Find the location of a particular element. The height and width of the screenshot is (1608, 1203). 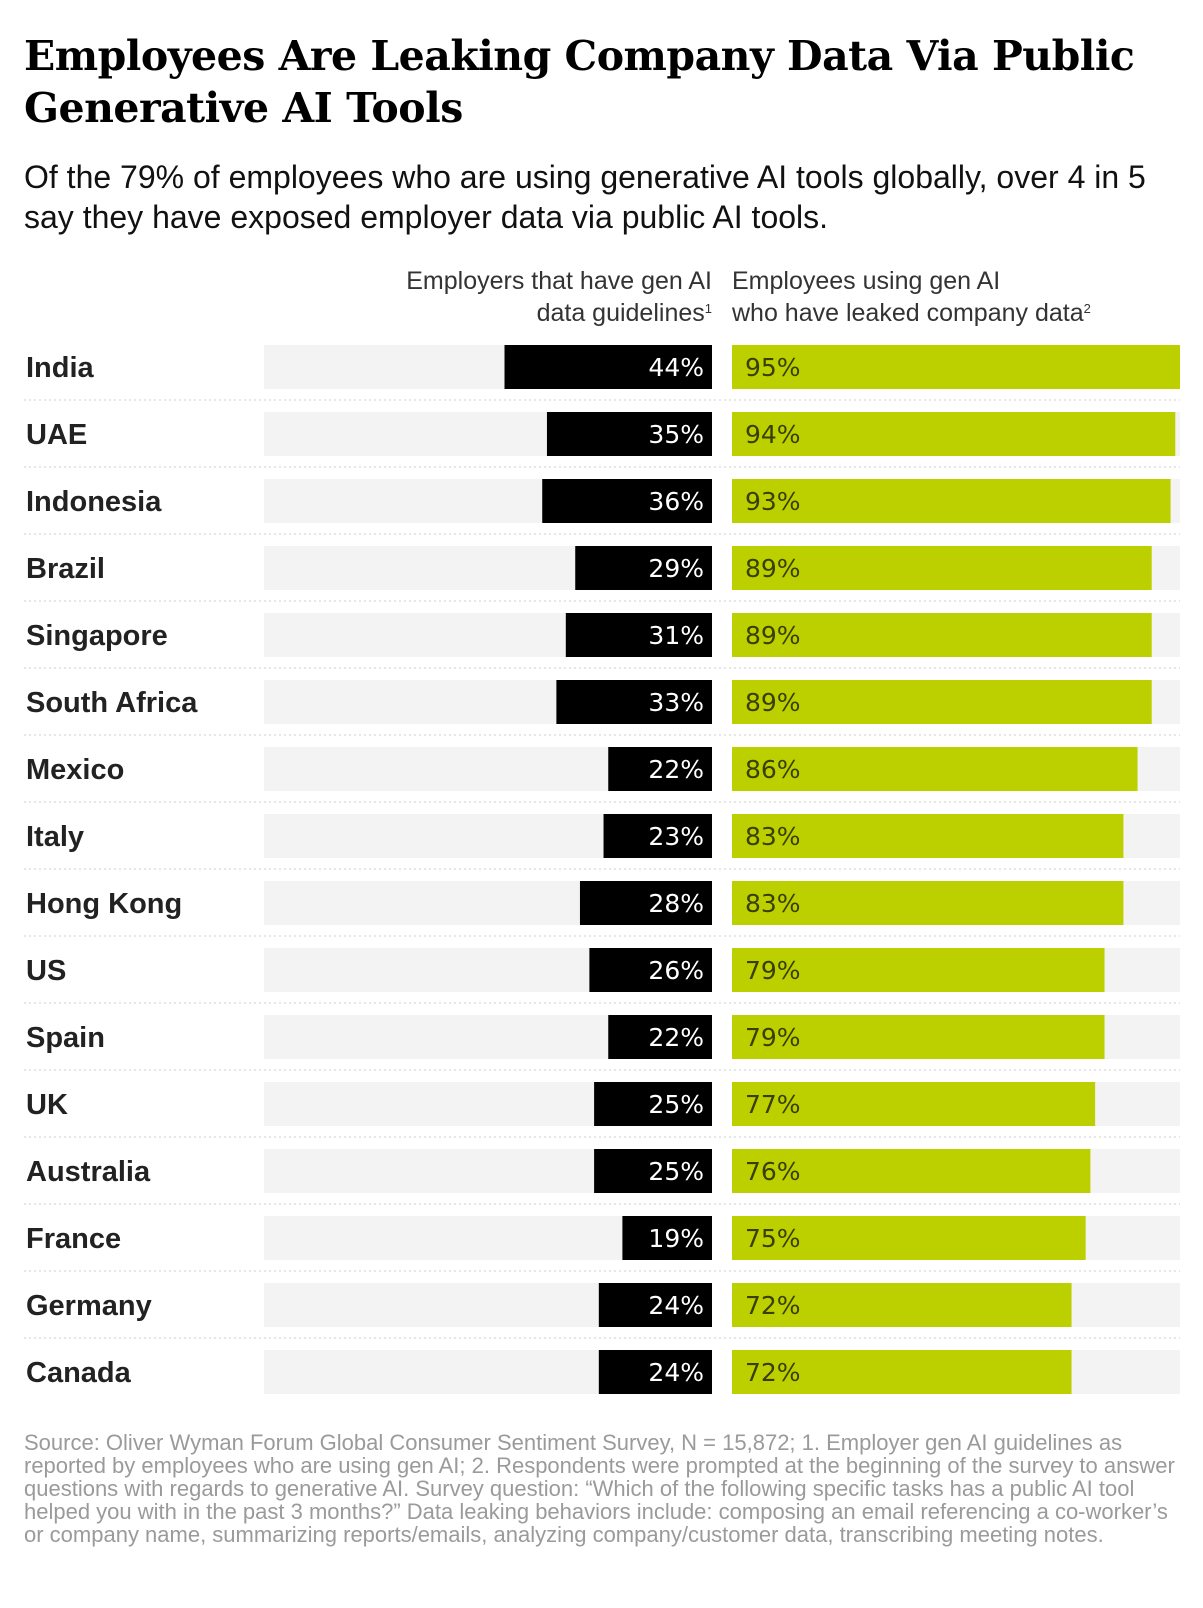

bar-employers-uk is located at coordinates (653, 1104).